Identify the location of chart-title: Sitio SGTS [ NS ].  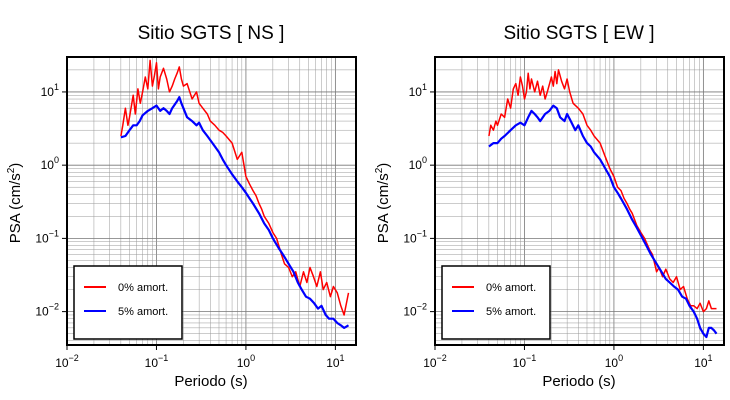
(211, 33).